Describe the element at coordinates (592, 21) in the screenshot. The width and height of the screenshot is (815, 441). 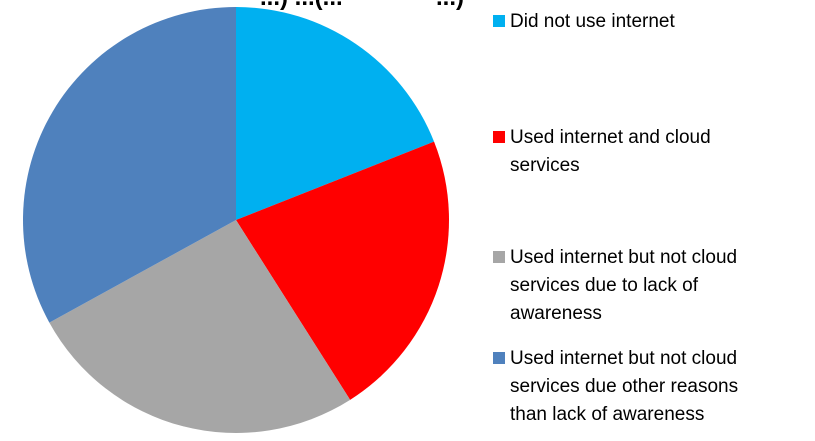
I see `legend-label: Did not use internet` at that location.